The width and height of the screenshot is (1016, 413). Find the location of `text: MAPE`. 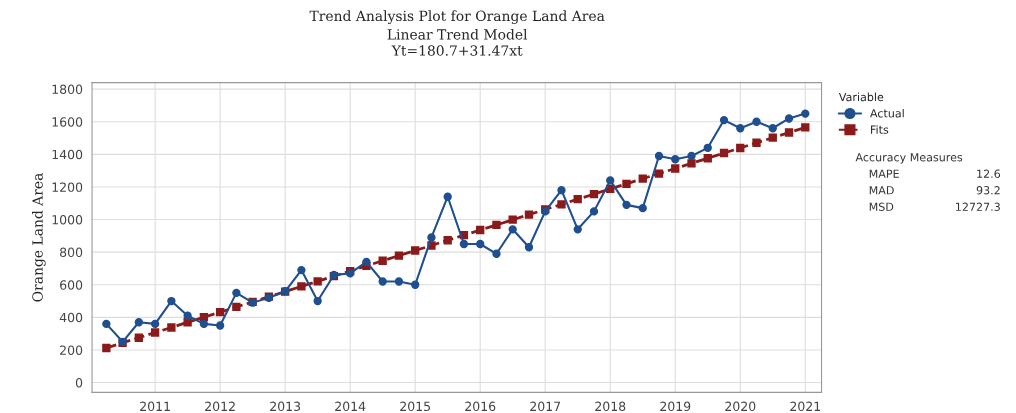

text: MAPE is located at coordinates (884, 173).